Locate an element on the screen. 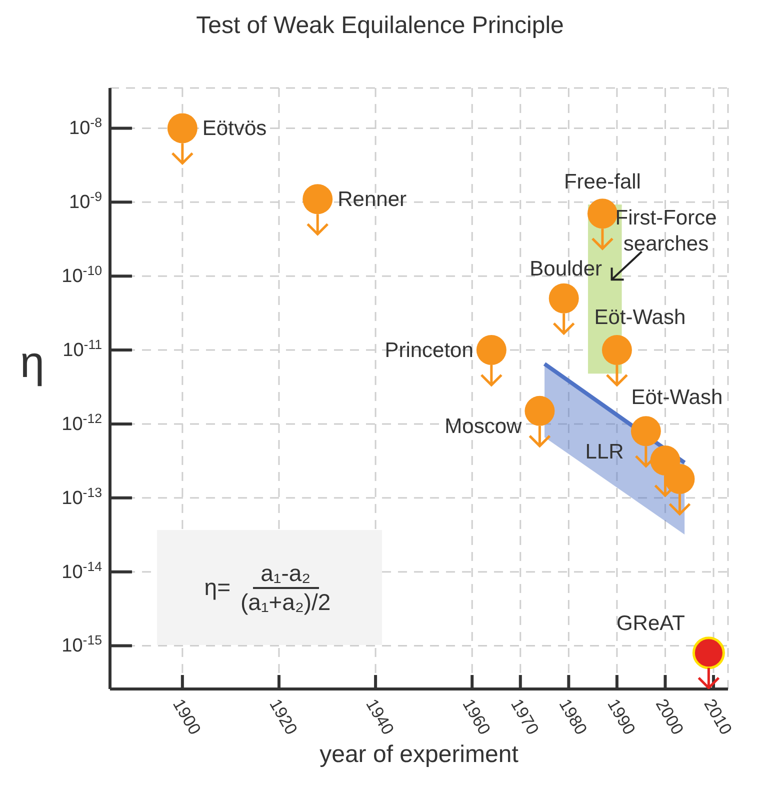 This screenshot has width=760, height=791. y-tick-label: 10$^{-15}$ is located at coordinates (82, 644).